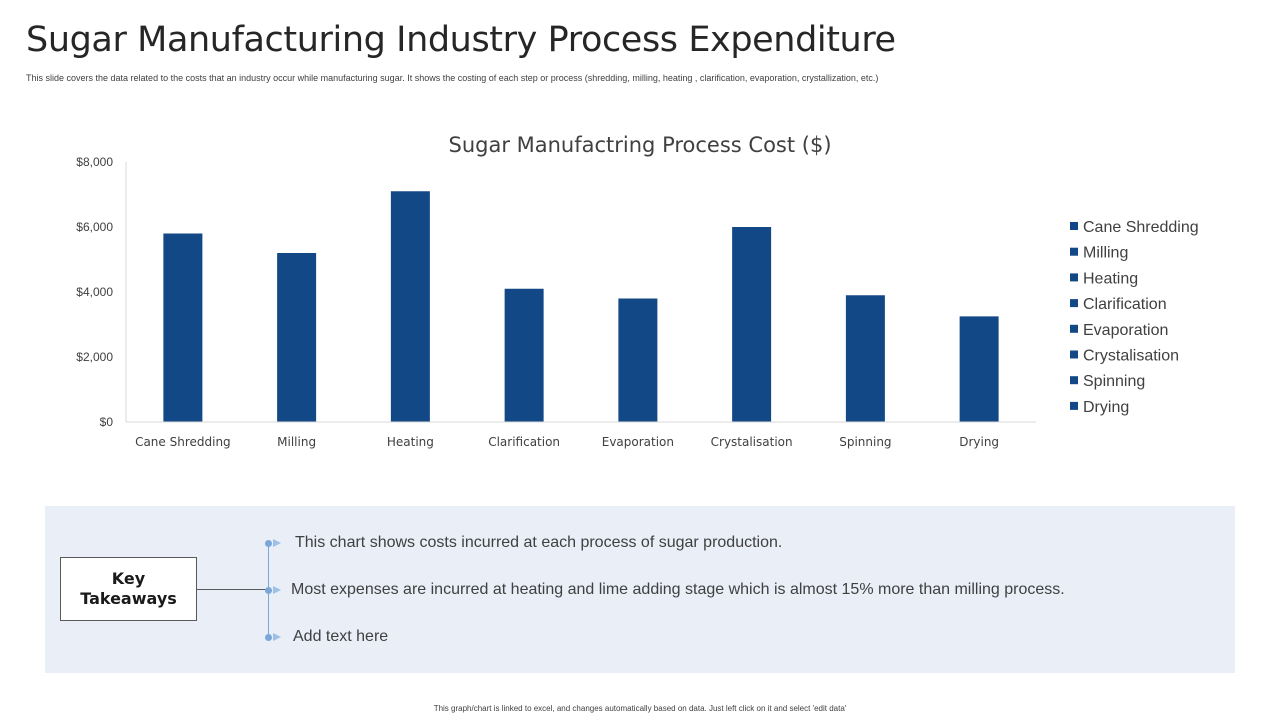 Image resolution: width=1280 pixels, height=720 pixels. What do you see at coordinates (94, 292) in the screenshot?
I see `y-tick-label: $4,000` at bounding box center [94, 292].